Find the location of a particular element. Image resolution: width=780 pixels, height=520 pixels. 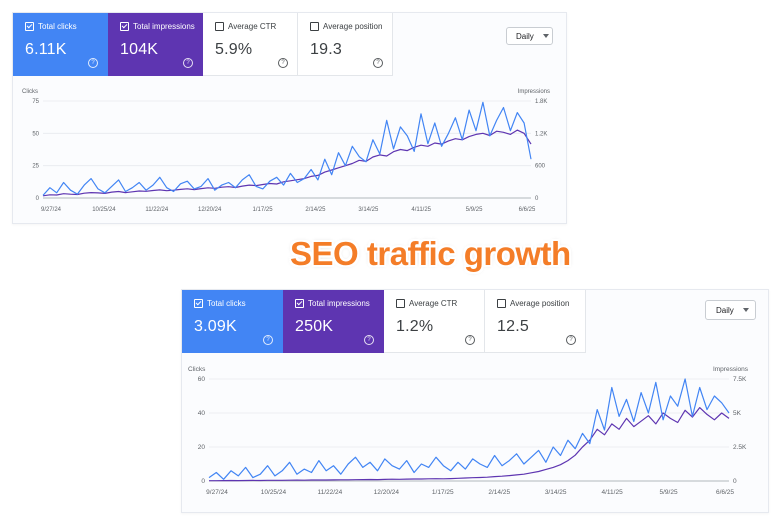

y-tick-label-right: 600 is located at coordinates (540, 167).